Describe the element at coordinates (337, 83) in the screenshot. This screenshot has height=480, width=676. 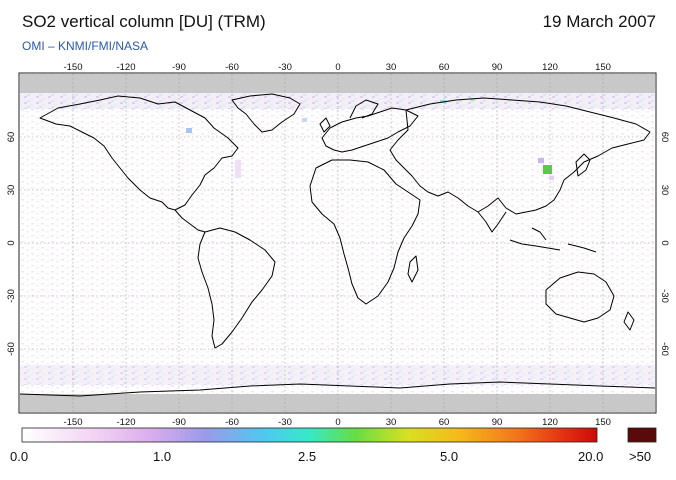
I see `north-no-data-band` at that location.